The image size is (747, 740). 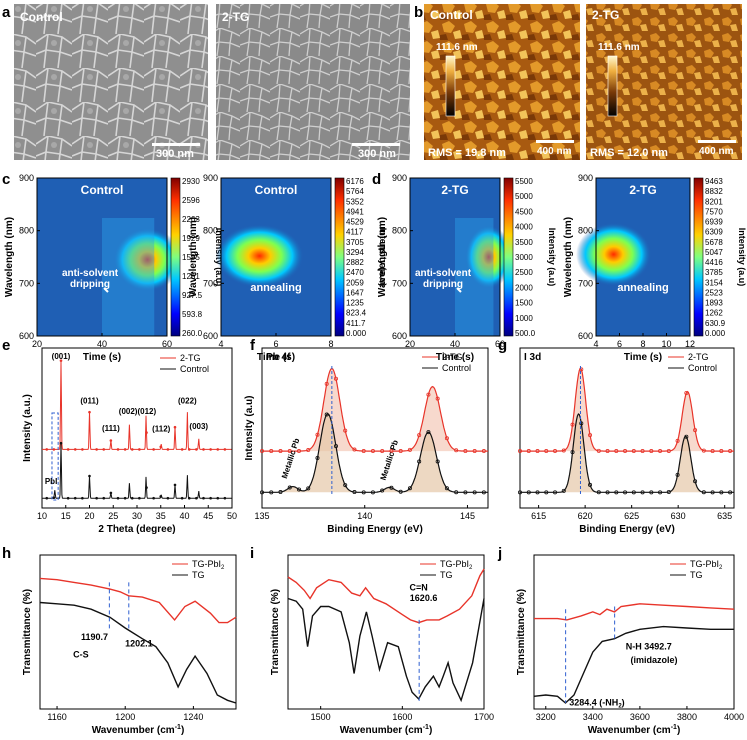 What do you see at coordinates (642, 190) in the screenshot?
I see `d2-title: 2-TG` at bounding box center [642, 190].